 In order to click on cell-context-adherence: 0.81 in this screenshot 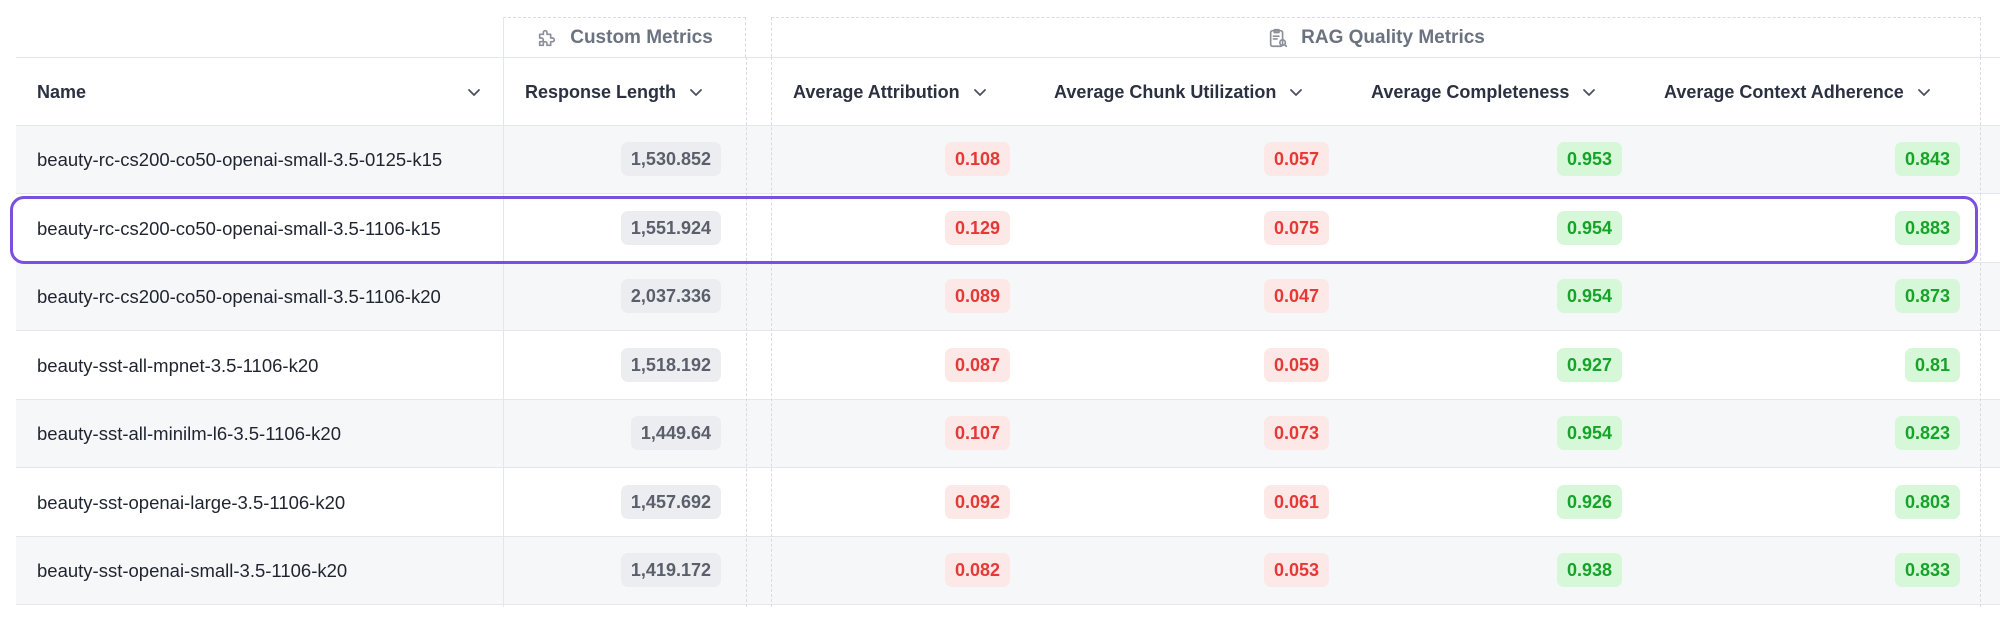, I will do `click(1932, 365)`.